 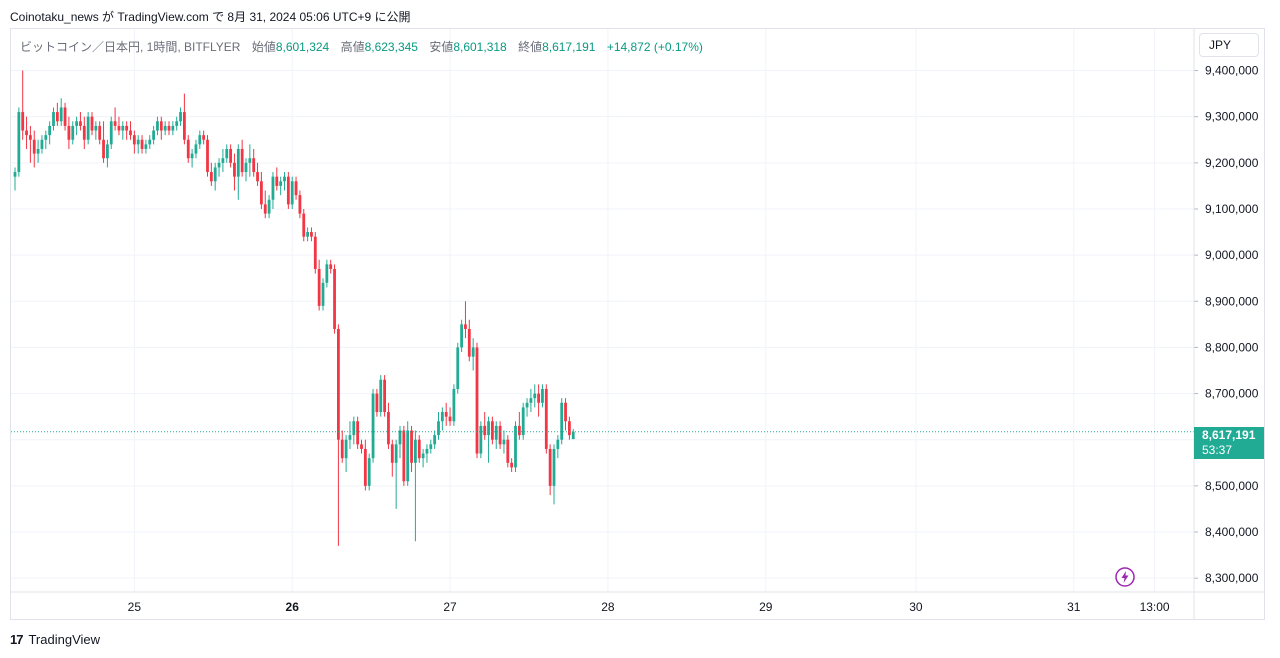 What do you see at coordinates (64, 639) in the screenshot?
I see `brand-name: TradingView` at bounding box center [64, 639].